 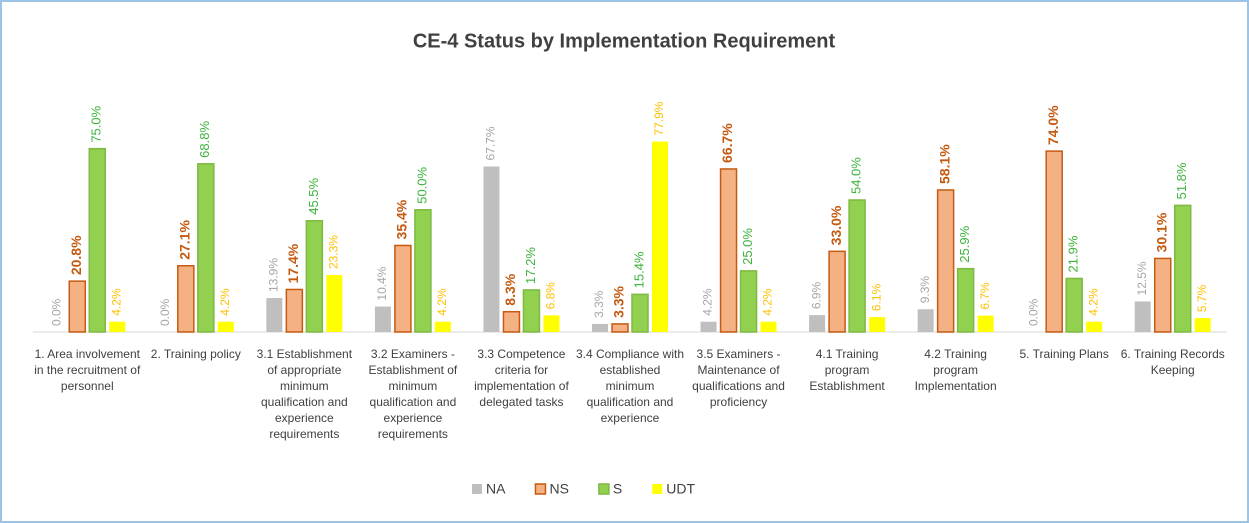 What do you see at coordinates (334, 252) in the screenshot?
I see `data-label: 23.3%` at bounding box center [334, 252].